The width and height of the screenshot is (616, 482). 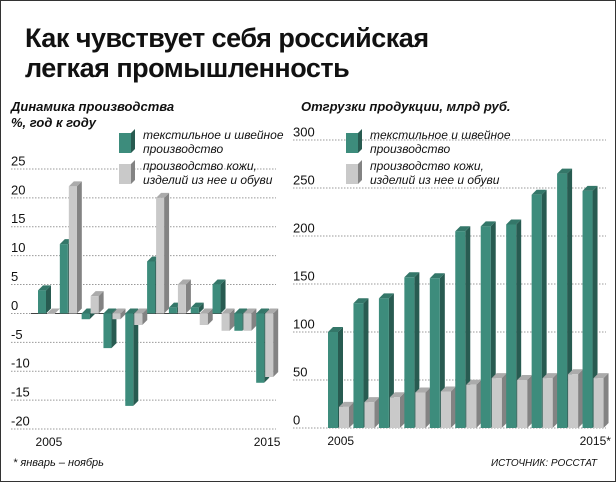 I want to click on y-tick-label: 150, so click(x=304, y=275).